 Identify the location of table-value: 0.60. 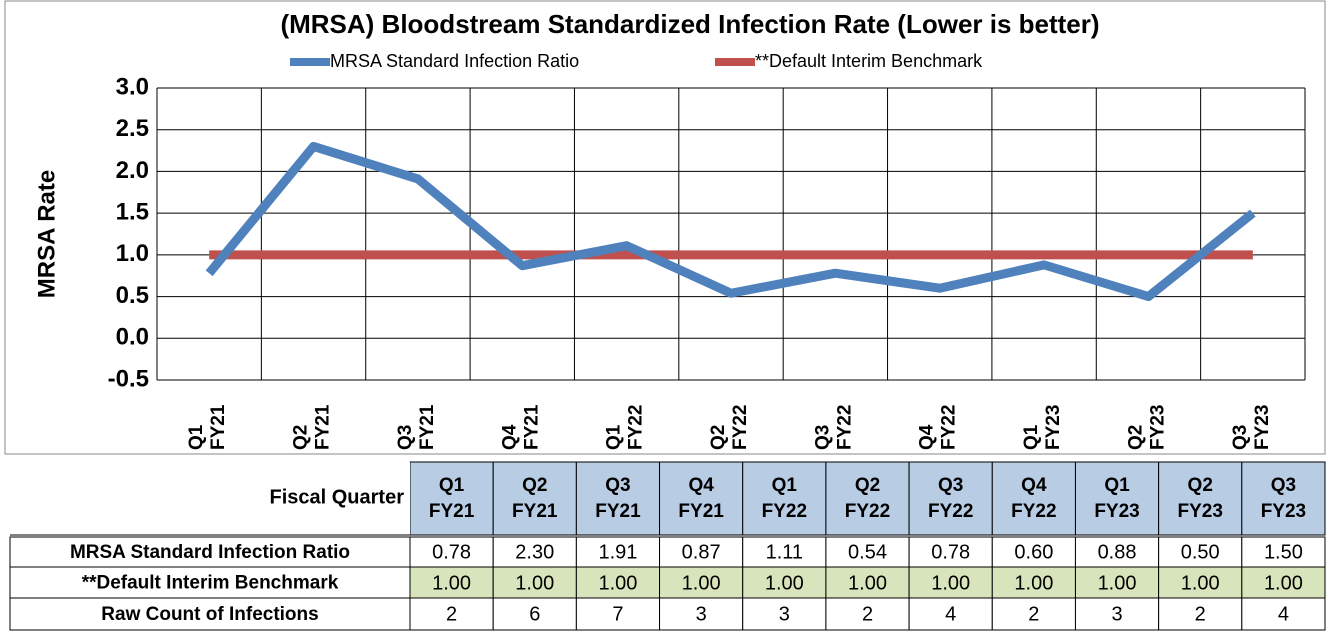
(1033, 552).